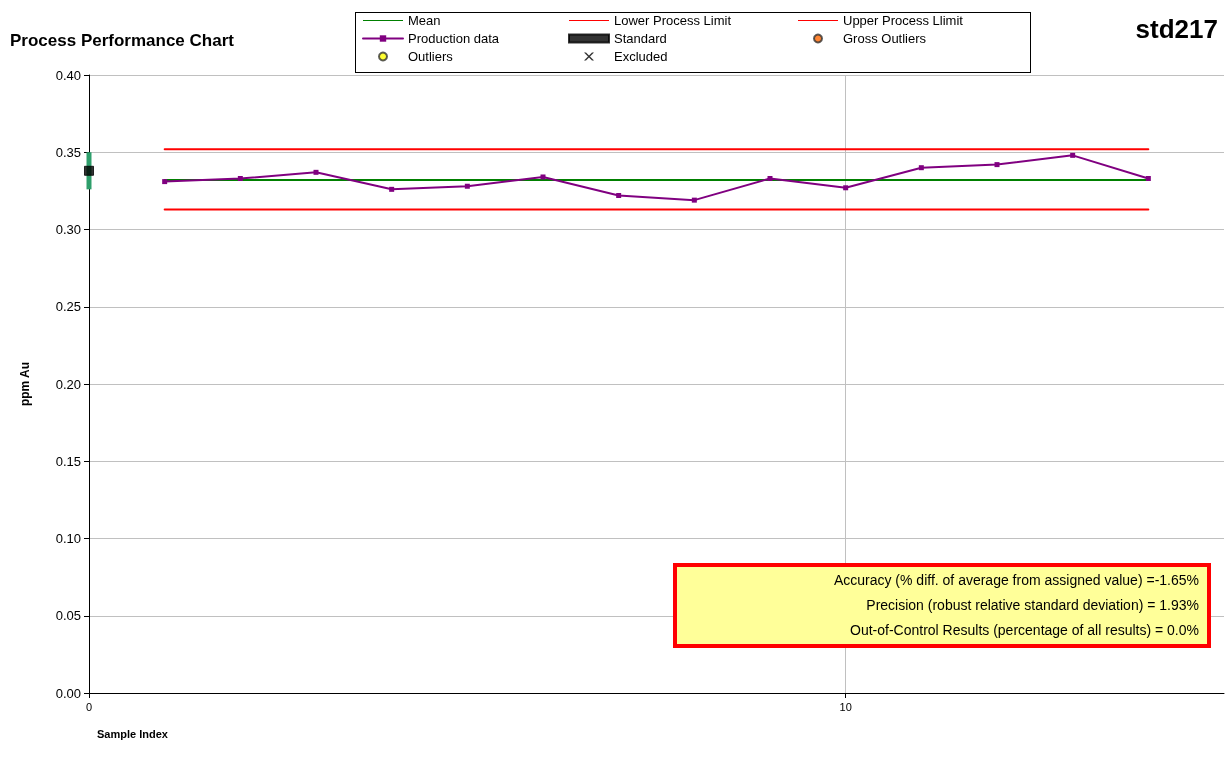 The height and width of the screenshot is (770, 1228). I want to click on legend-label: Lower Process Limit, so click(673, 20).